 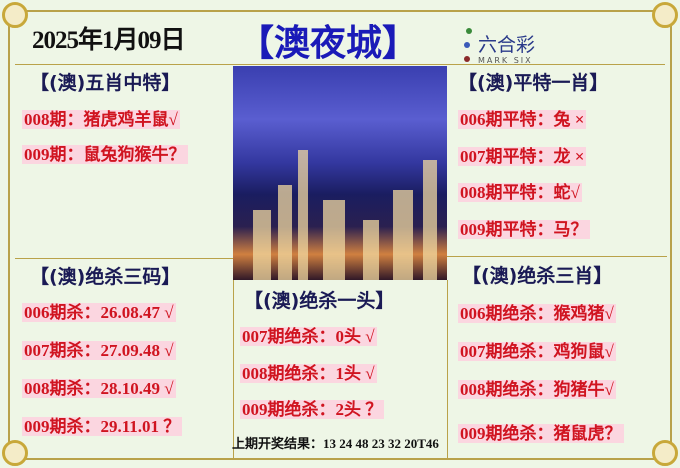 What do you see at coordinates (99, 350) in the screenshot?
I see `list-item: 007期杀：27.09.48 √` at bounding box center [99, 350].